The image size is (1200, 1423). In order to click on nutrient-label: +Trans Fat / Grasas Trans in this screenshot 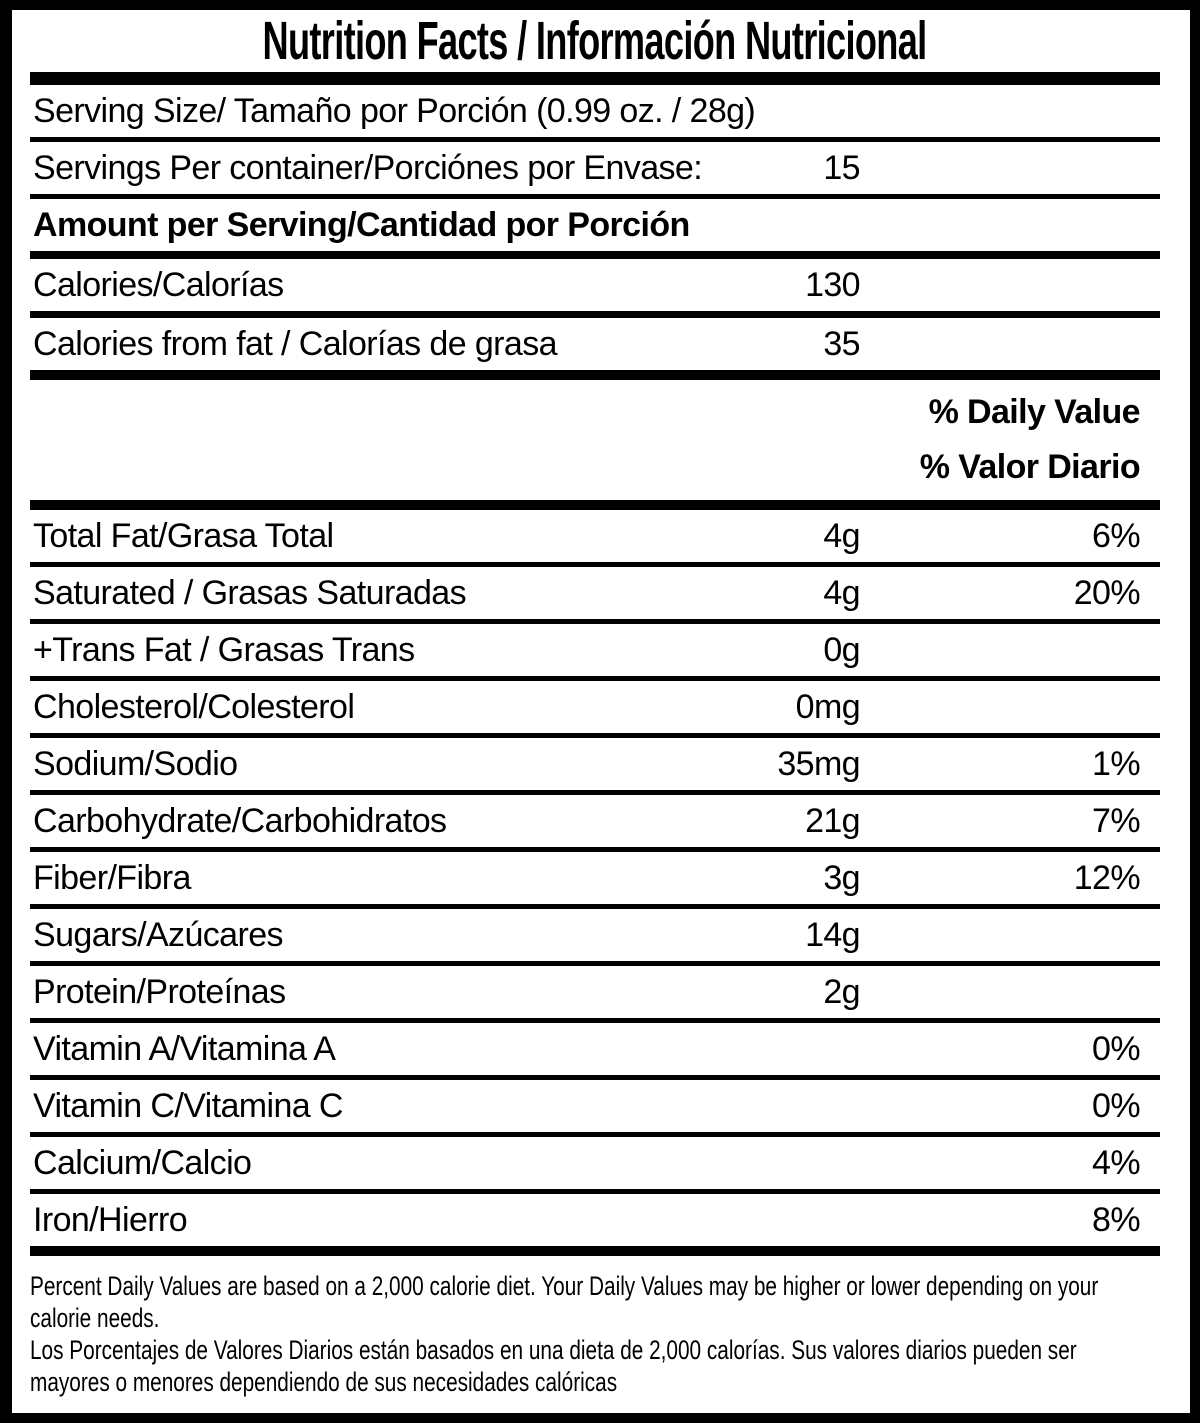, I will do `click(224, 649)`.